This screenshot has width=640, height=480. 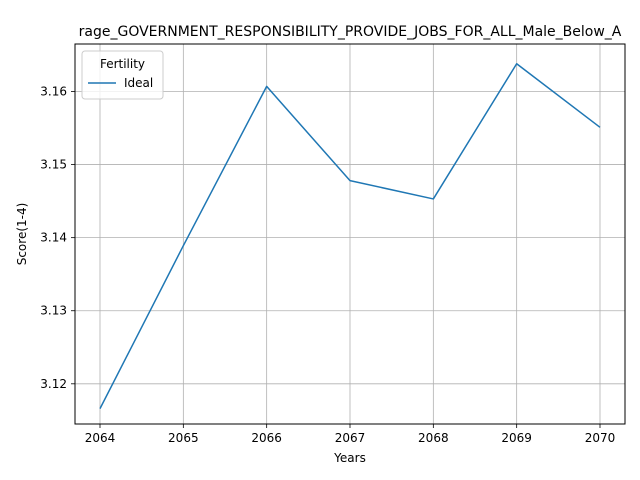 What do you see at coordinates (266, 438) in the screenshot?
I see `x-tick-label: 2066` at bounding box center [266, 438].